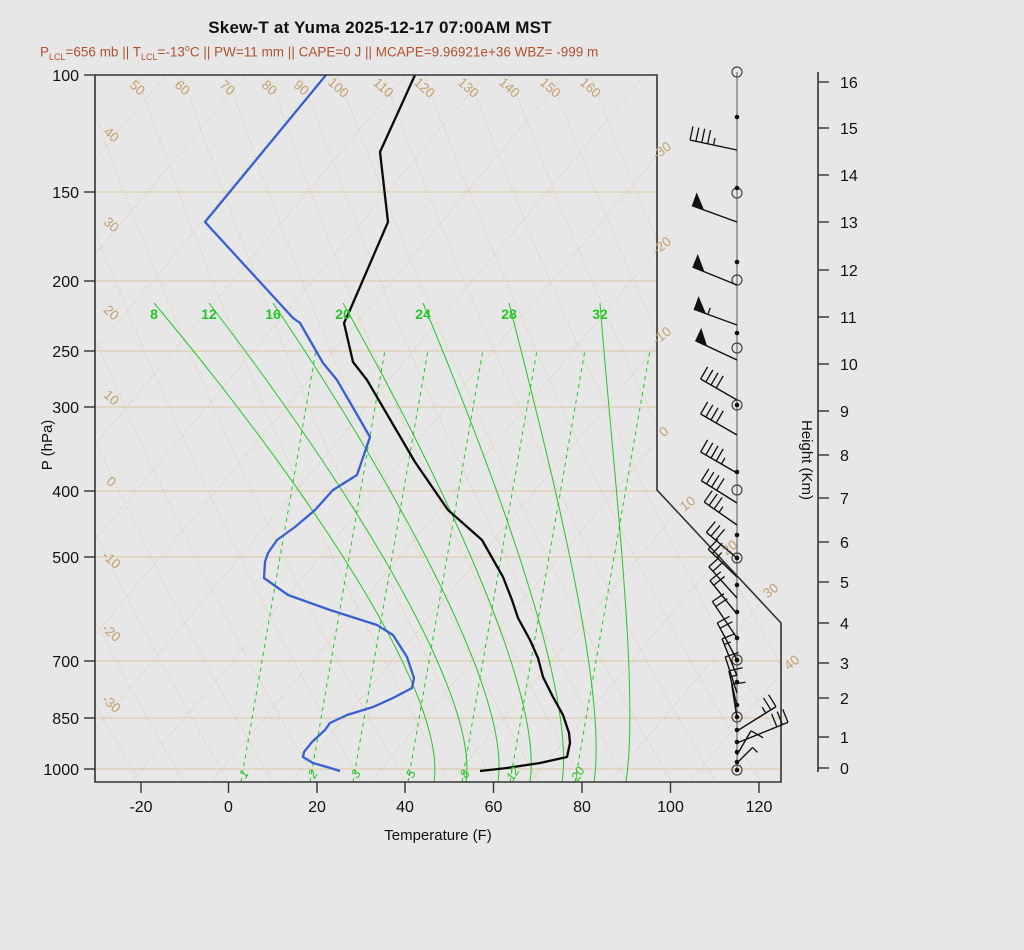 Image resolution: width=1024 pixels, height=950 pixels. What do you see at coordinates (582, 807) in the screenshot?
I see `temperature-tick-label: 80` at bounding box center [582, 807].